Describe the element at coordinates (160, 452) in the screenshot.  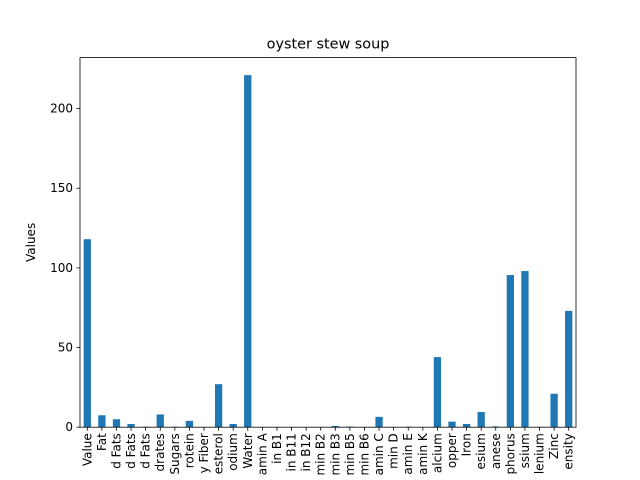
I see `x-tick-label-5: drates` at that location.